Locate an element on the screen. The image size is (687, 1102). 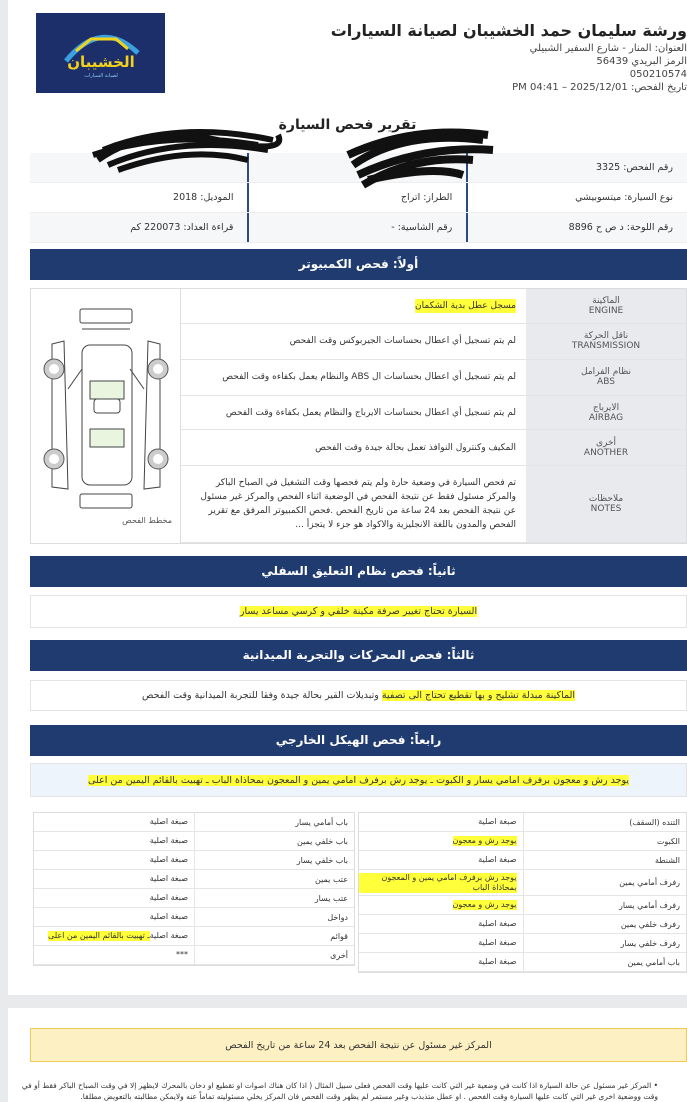
section4-header: رابعاً: فحص الهيكل الخارجي is located at coordinates (358, 740).